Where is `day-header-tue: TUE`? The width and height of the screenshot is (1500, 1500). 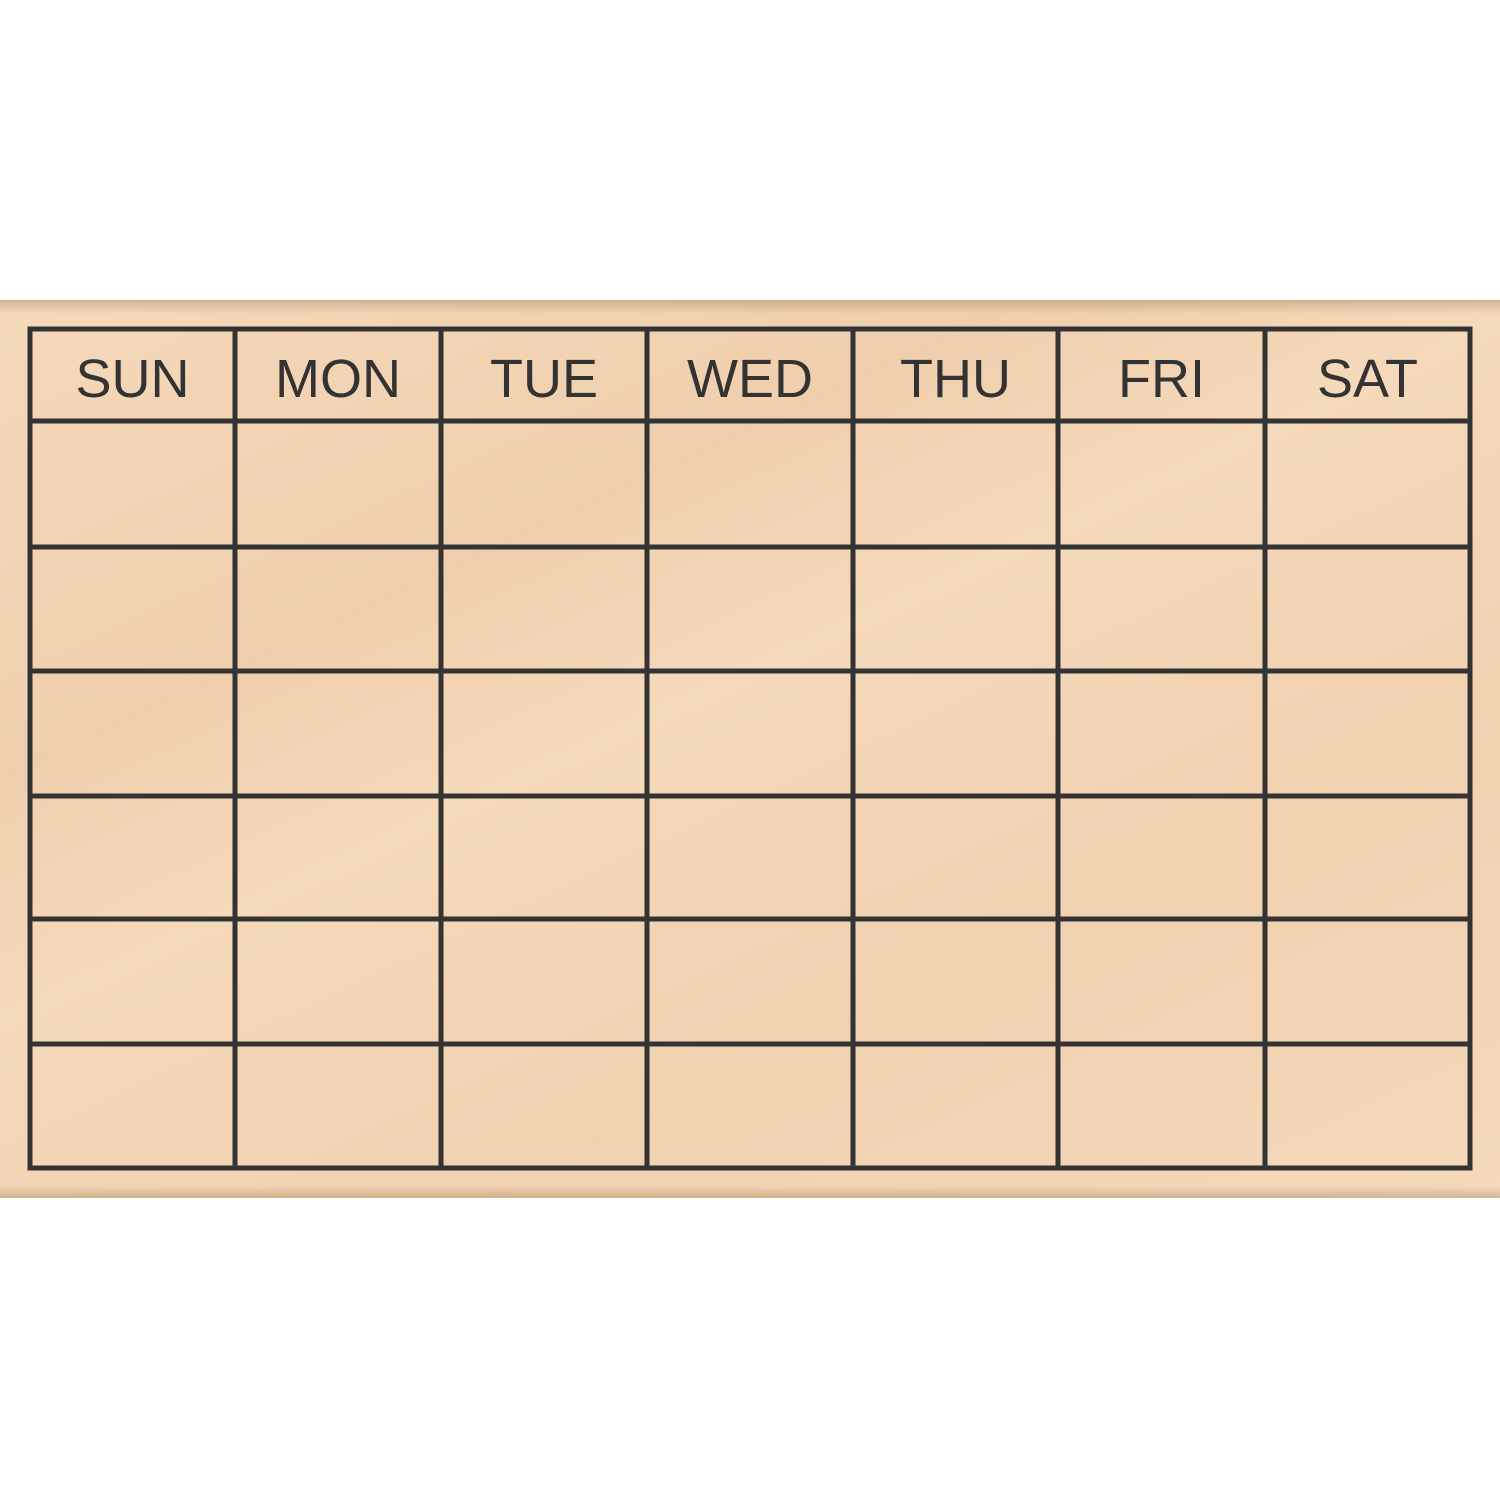 day-header-tue: TUE is located at coordinates (544, 379).